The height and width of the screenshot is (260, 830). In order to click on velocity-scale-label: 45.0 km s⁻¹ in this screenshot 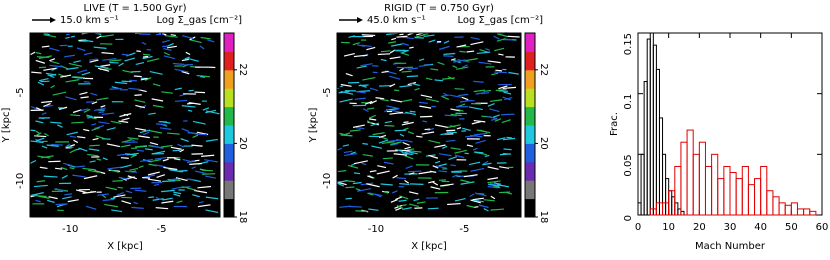, I will do `click(396, 20)`.